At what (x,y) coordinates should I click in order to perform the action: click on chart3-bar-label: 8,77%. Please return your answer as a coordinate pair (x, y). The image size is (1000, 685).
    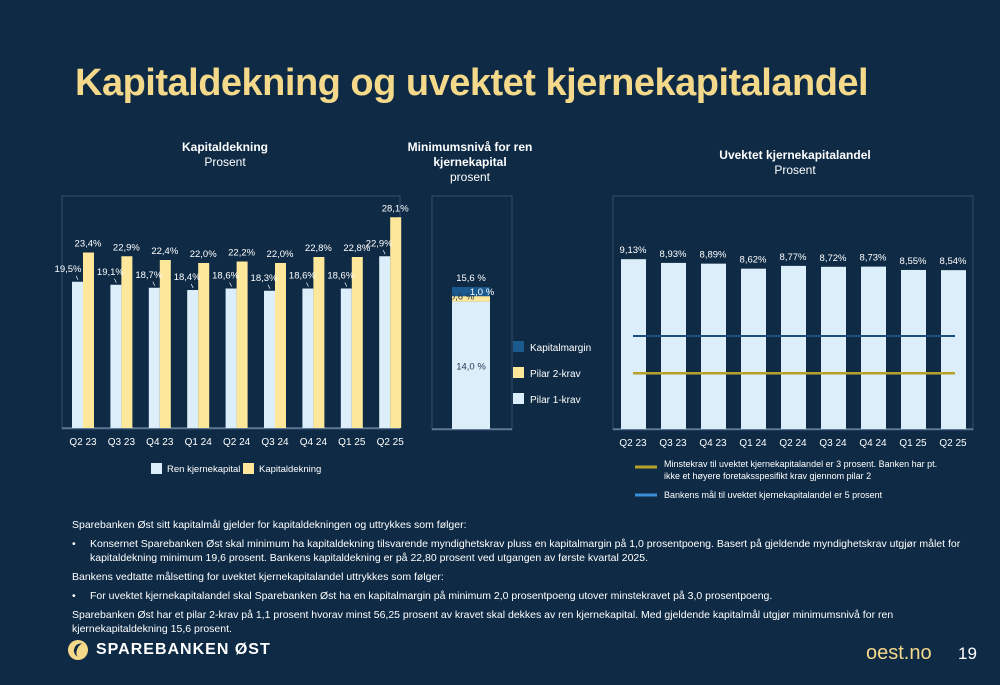
    Looking at the image, I should click on (793, 257).